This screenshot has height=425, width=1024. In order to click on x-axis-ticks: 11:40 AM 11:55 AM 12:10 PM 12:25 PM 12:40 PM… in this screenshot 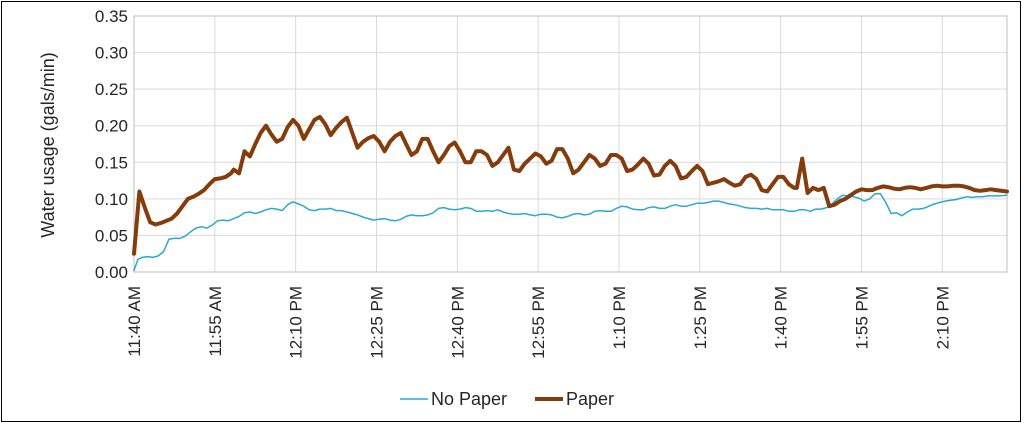, I will do `click(538, 322)`.